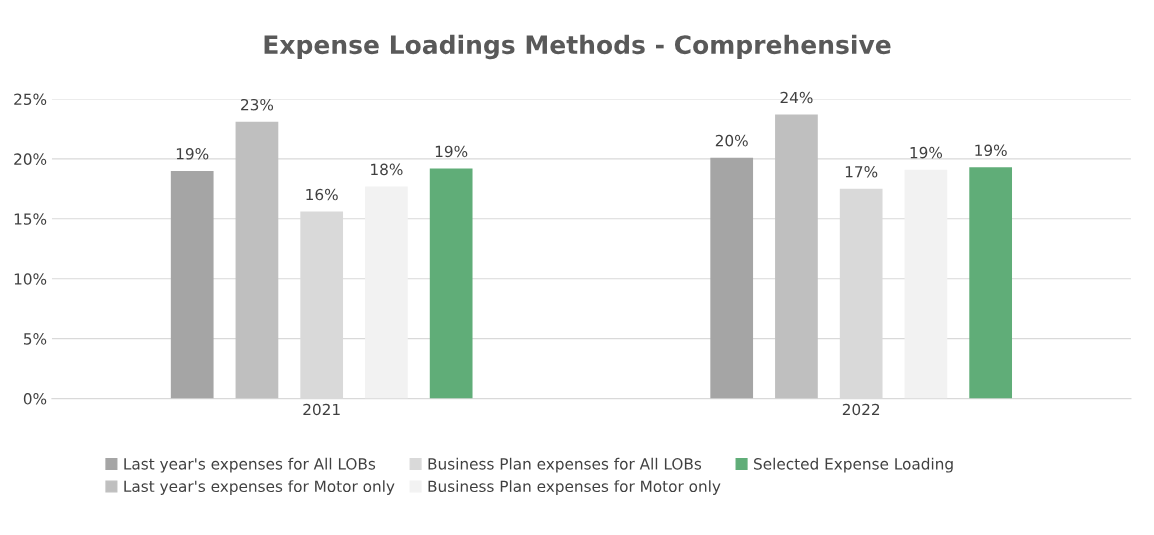 The height and width of the screenshot is (535, 1154). I want to click on x-tick-label: 2022, so click(861, 409).